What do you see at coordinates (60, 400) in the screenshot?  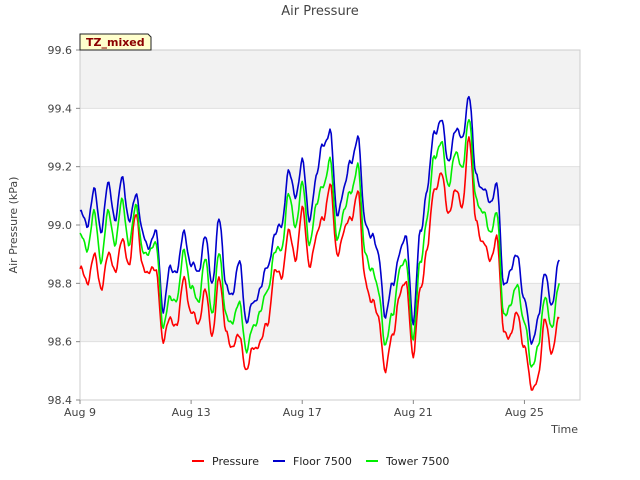 I see `y-tick-label: 98.4` at bounding box center [60, 400].